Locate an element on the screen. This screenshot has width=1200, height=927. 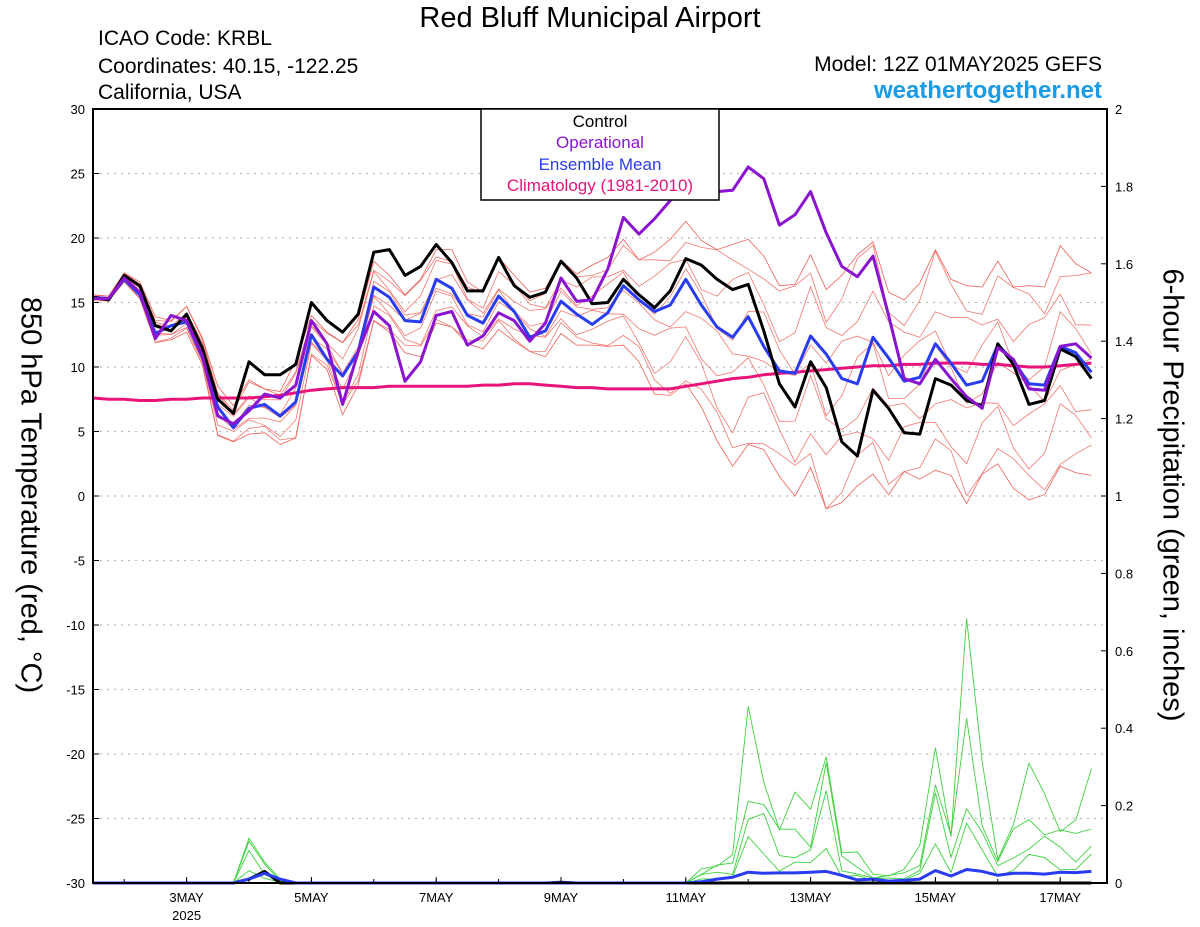
x-tick-sublabel: 2025 is located at coordinates (186, 915).